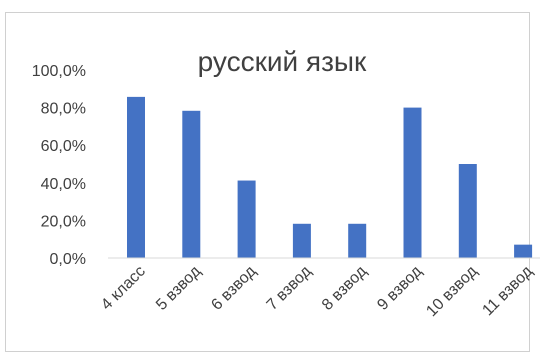  Describe the element at coordinates (63, 109) in the screenshot. I see `y-tick-label: 80,0%` at that location.